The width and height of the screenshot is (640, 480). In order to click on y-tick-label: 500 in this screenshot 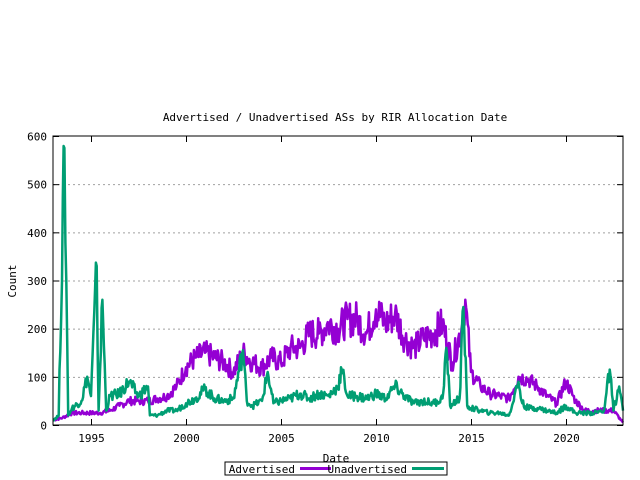, I will do `click(37, 185)`.